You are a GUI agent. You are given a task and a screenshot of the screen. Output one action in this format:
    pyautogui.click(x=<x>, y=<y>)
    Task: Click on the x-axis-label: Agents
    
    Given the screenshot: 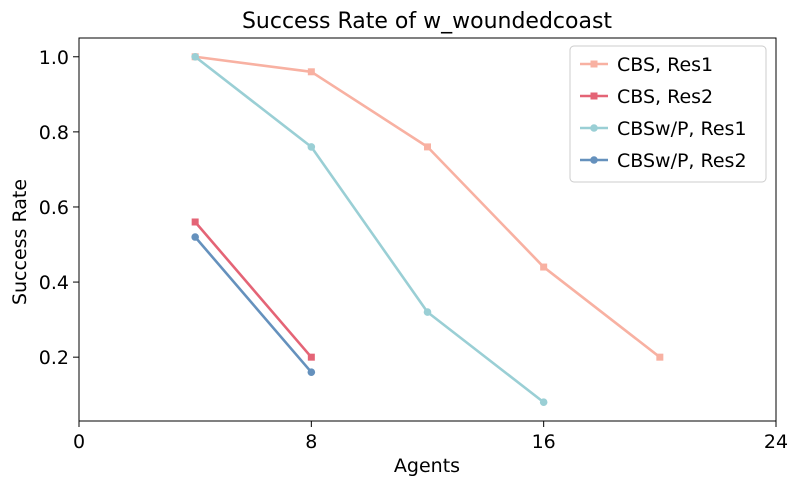 What is the action you would take?
    pyautogui.click(x=427, y=466)
    